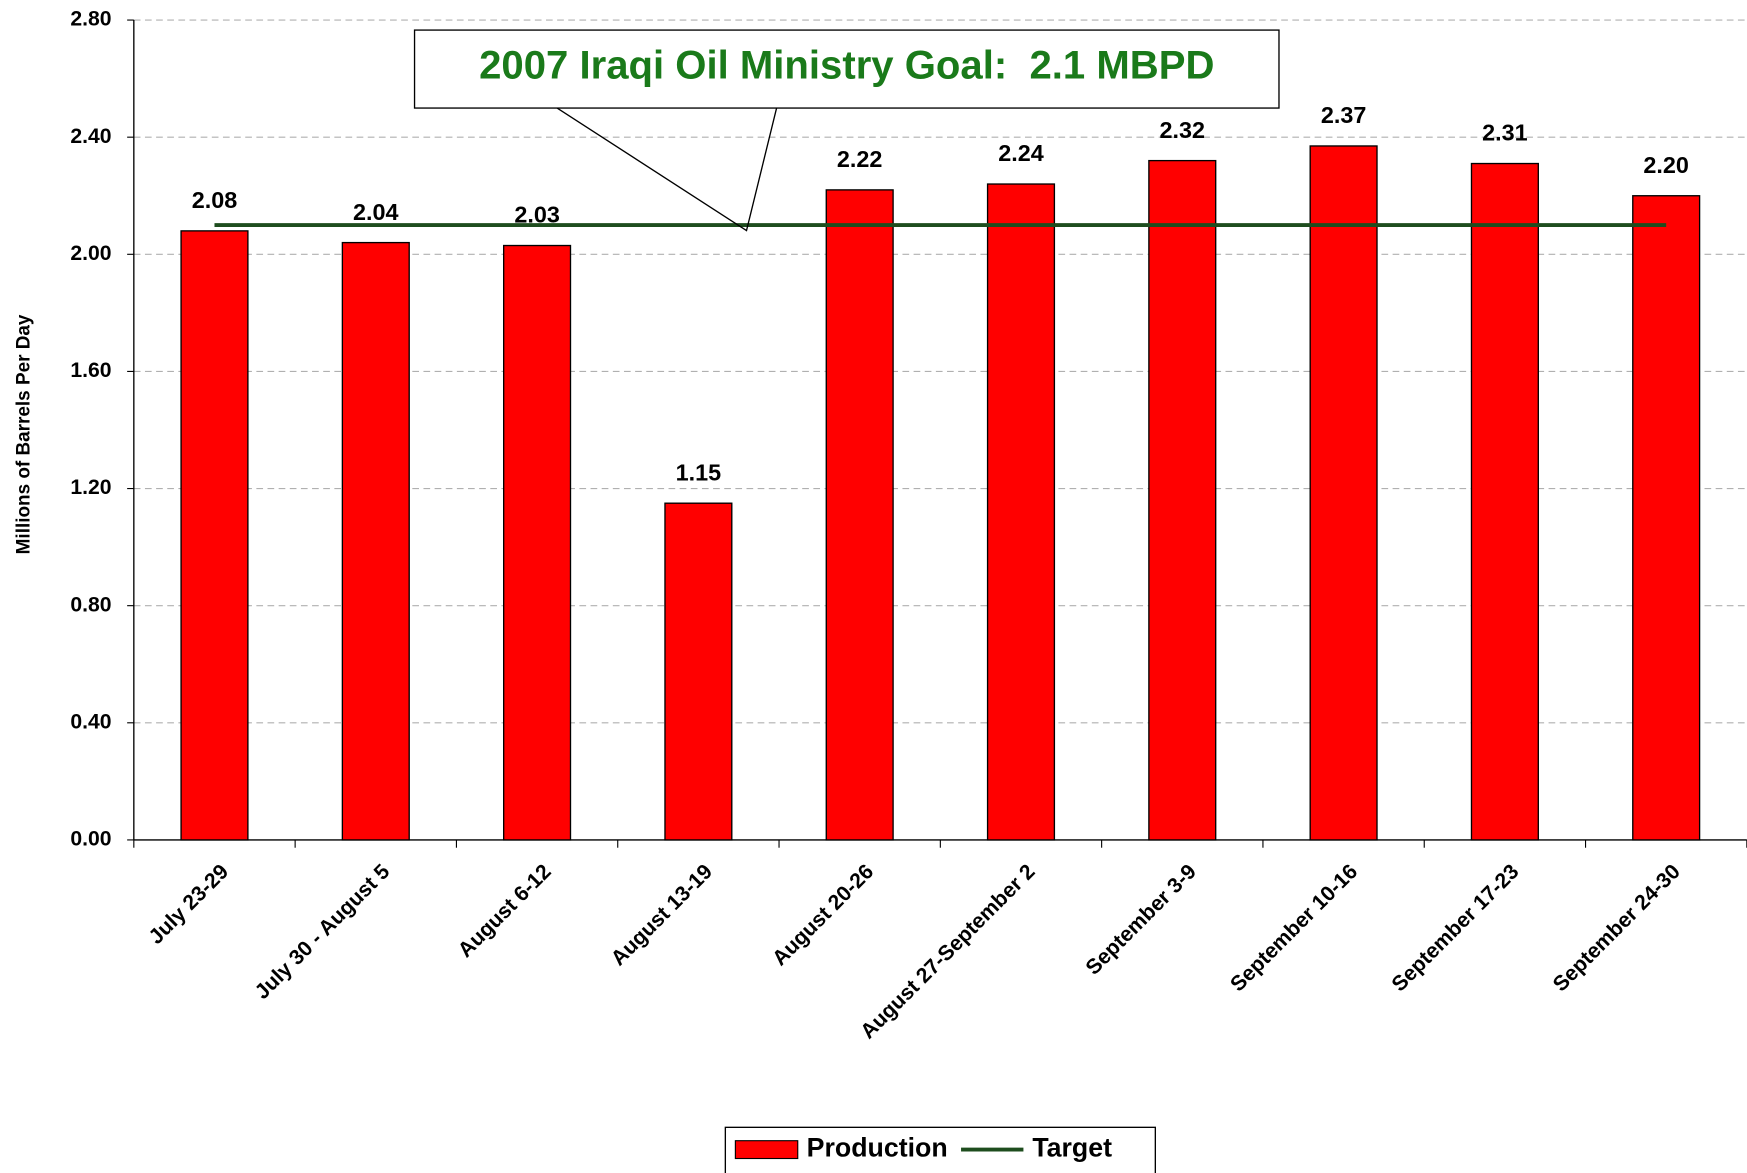 The width and height of the screenshot is (1747, 1173). Describe the element at coordinates (823, 915) in the screenshot. I see `x-tick-label: August 20-26` at that location.